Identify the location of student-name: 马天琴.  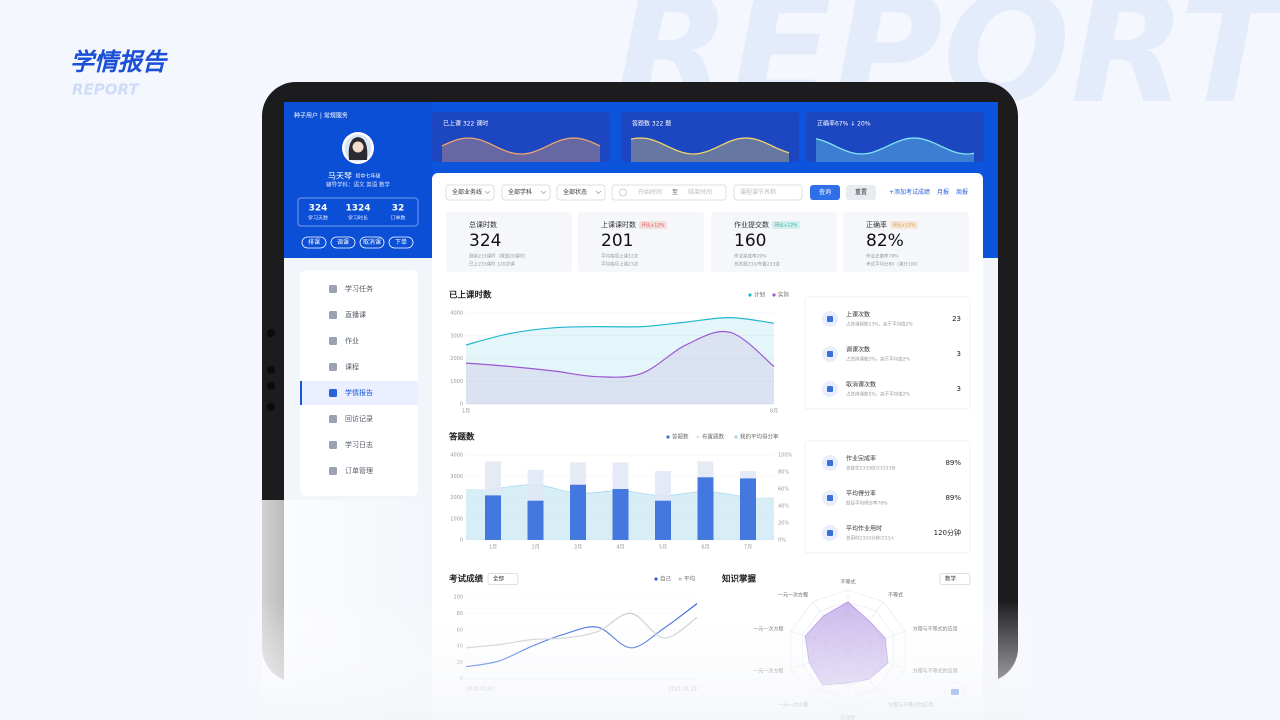
(340, 176).